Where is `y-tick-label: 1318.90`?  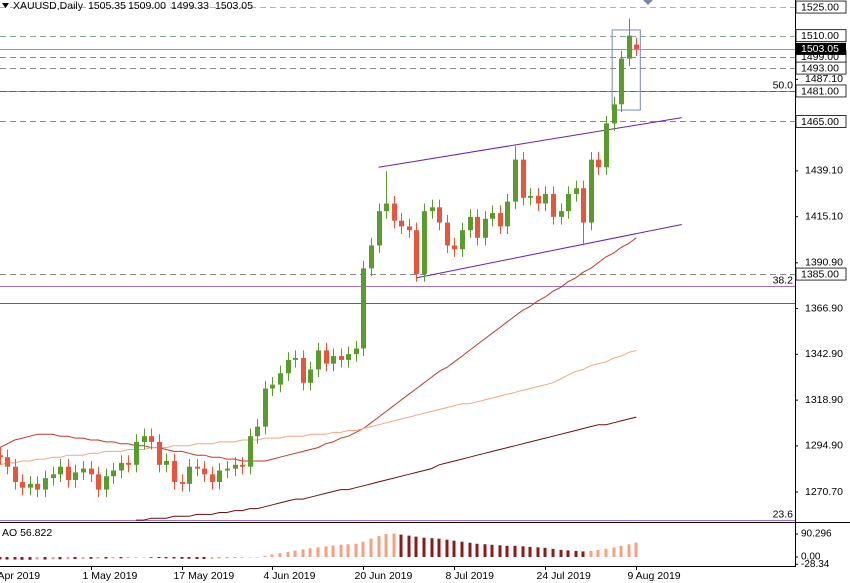
y-tick-label: 1318.90 is located at coordinates (824, 400).